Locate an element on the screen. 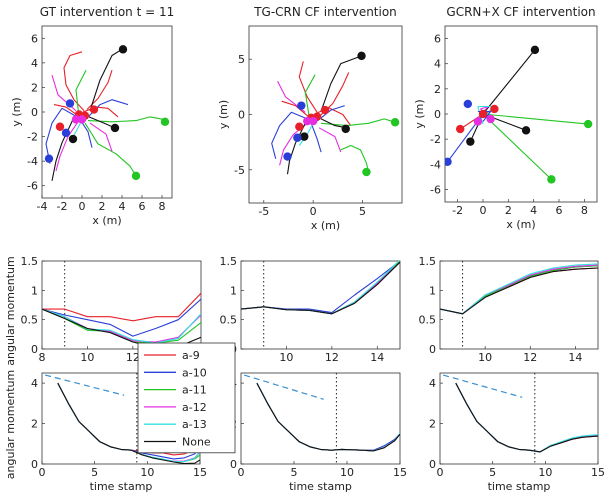 The height and width of the screenshot is (504, 608). chart_data-momentum_zoom-0-ytick-label: 1.5 is located at coordinates (30, 261).